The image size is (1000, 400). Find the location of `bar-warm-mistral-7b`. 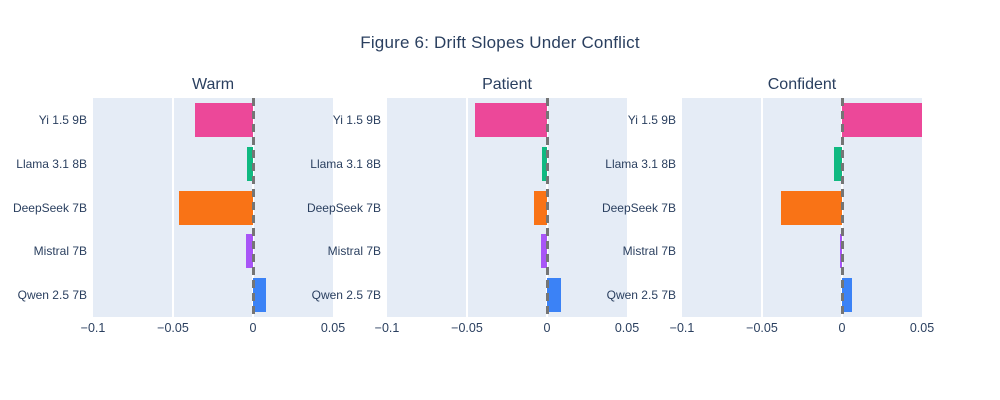

bar-warm-mistral-7b is located at coordinates (249, 251).